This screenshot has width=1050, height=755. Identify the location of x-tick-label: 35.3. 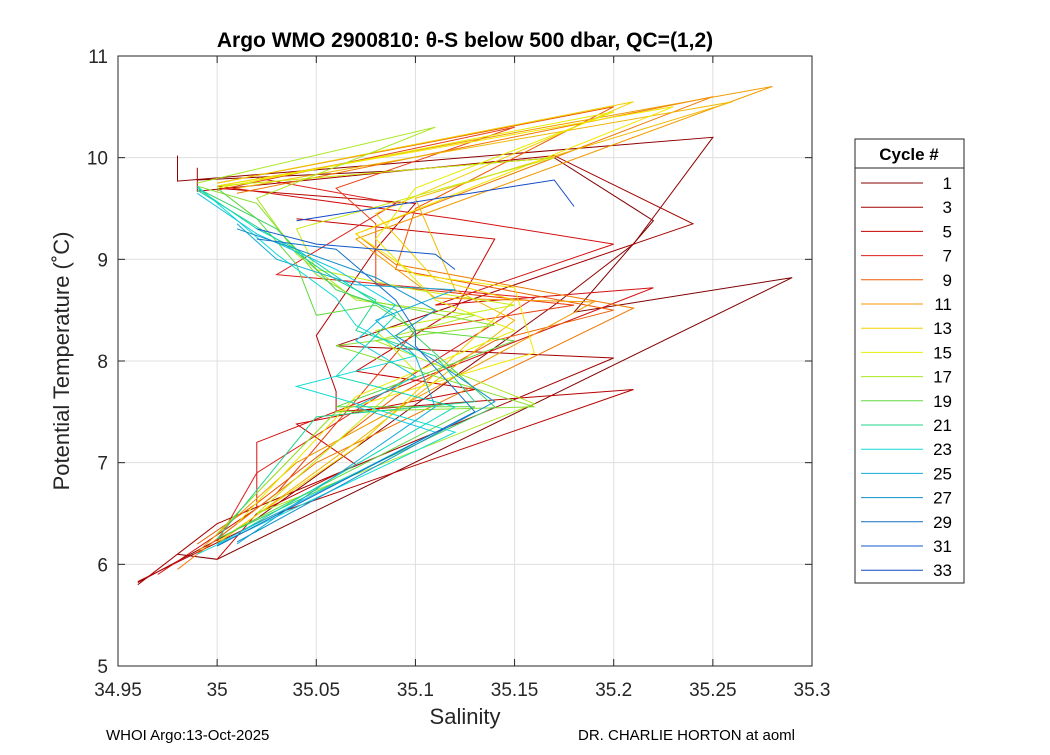
(812, 690).